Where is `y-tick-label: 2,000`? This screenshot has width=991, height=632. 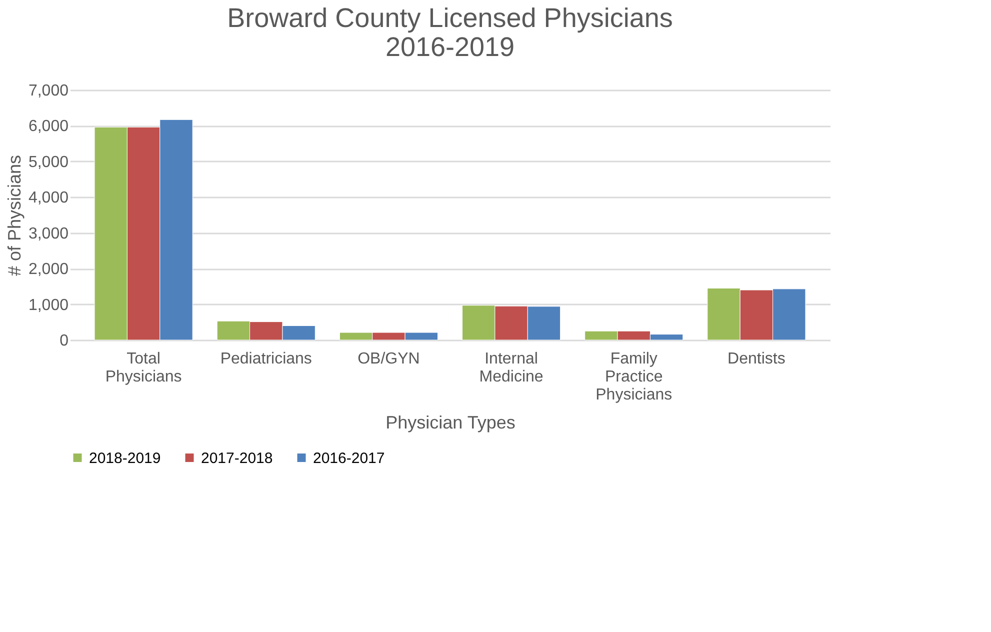
y-tick-label: 2,000 is located at coordinates (48, 269).